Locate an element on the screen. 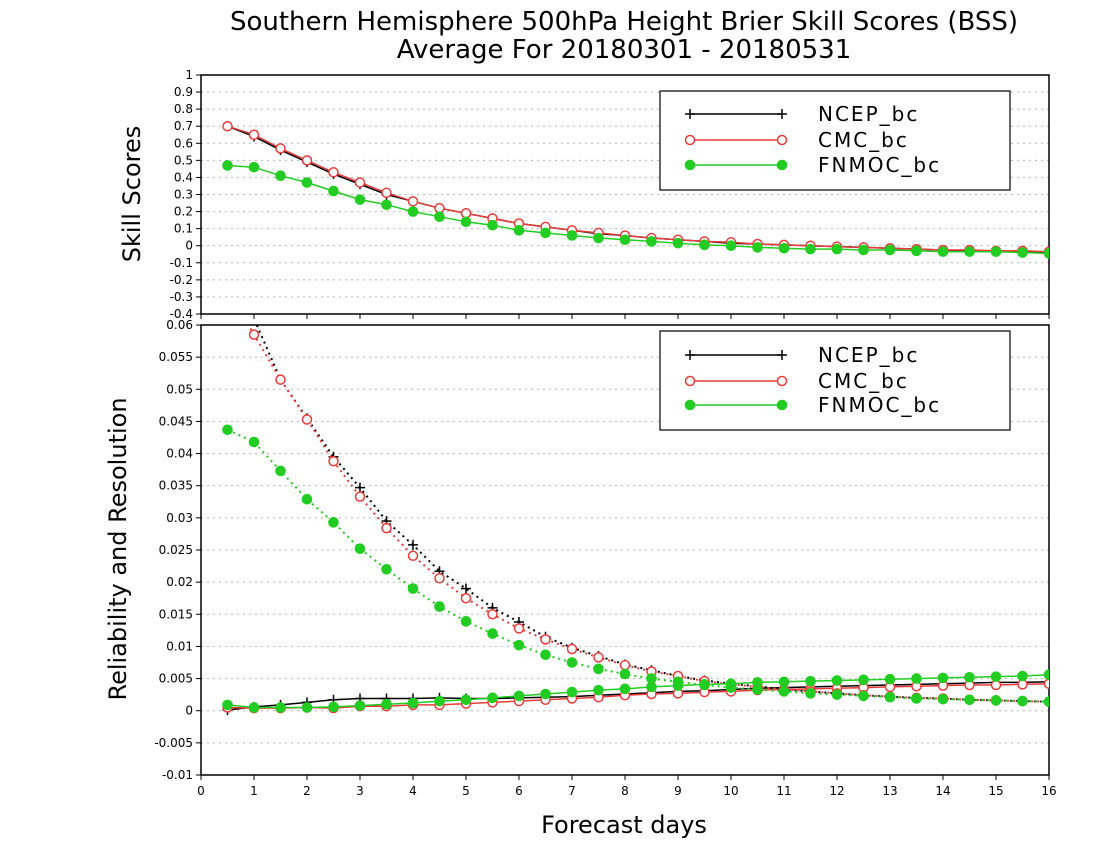 Image resolution: width=1100 pixels, height=850 pixels. y-tick-label: 0.06 is located at coordinates (179, 325).